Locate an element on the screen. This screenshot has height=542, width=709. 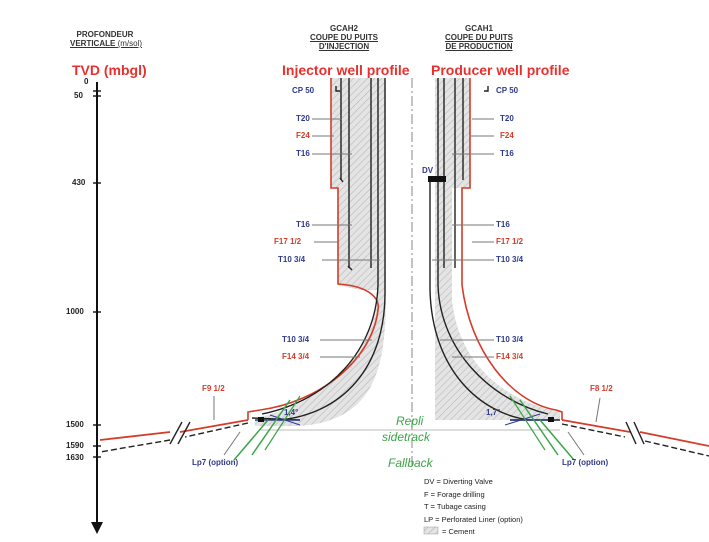
producer-profile-title: Producer well profile is located at coordinates (500, 70).